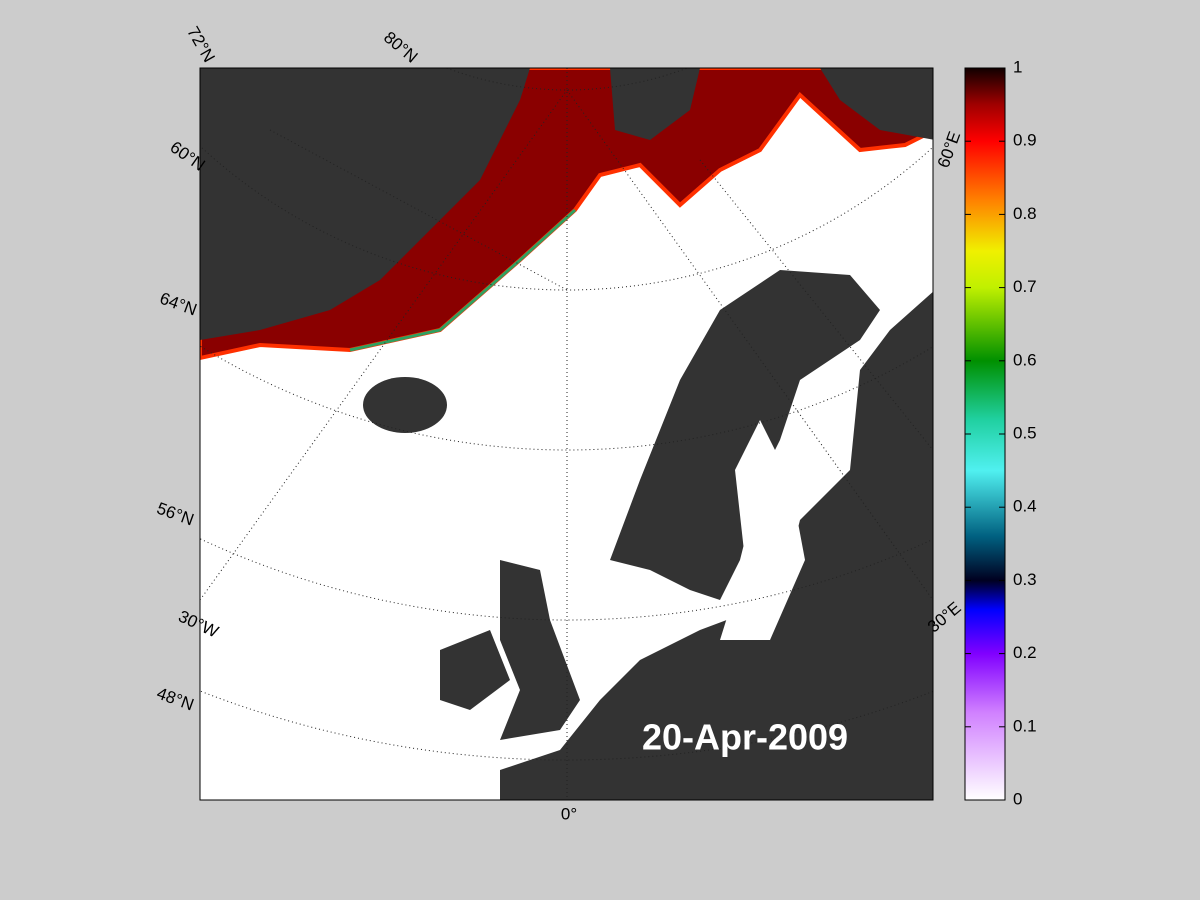  I want to click on colorbar-tick-label: 0.9, so click(1025, 140).